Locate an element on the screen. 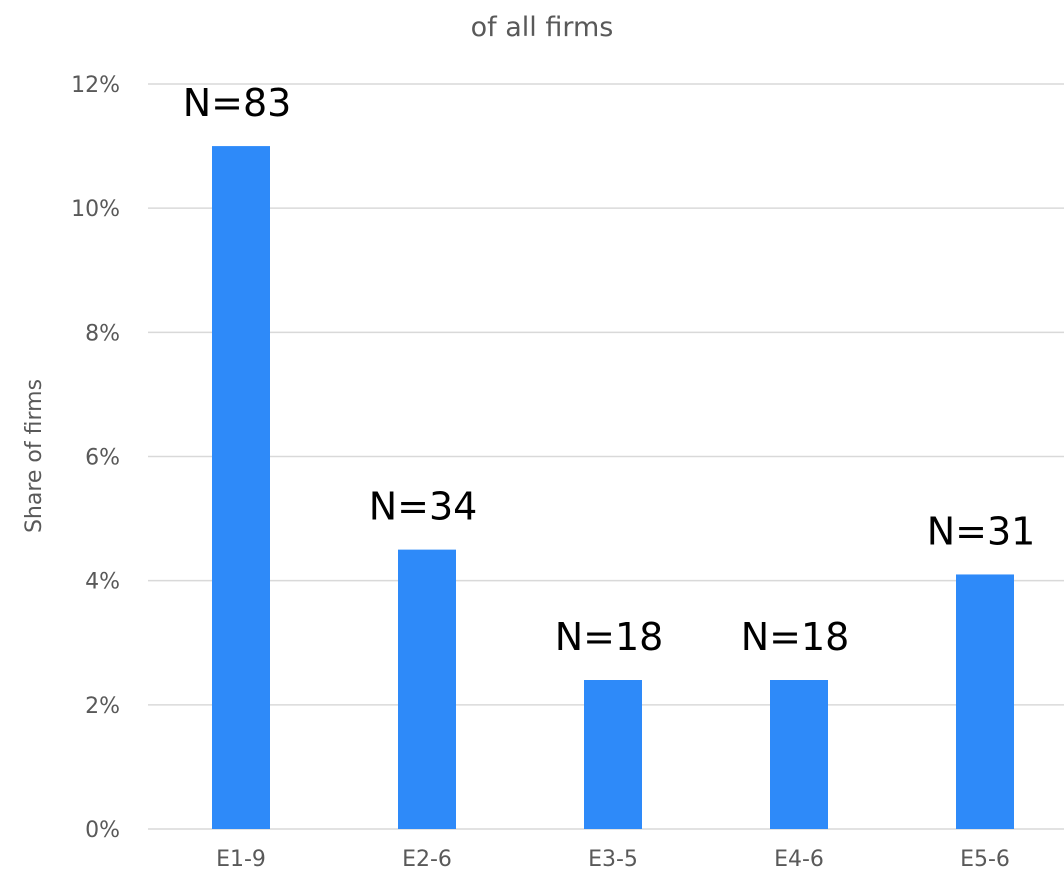 The height and width of the screenshot is (884, 1064). x-tick-label: E1-9 is located at coordinates (241, 859).